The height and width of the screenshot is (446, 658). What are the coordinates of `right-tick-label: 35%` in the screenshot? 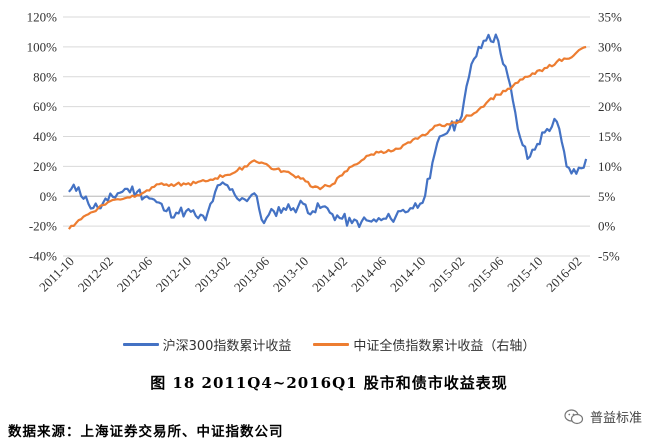 It's located at (610, 17).